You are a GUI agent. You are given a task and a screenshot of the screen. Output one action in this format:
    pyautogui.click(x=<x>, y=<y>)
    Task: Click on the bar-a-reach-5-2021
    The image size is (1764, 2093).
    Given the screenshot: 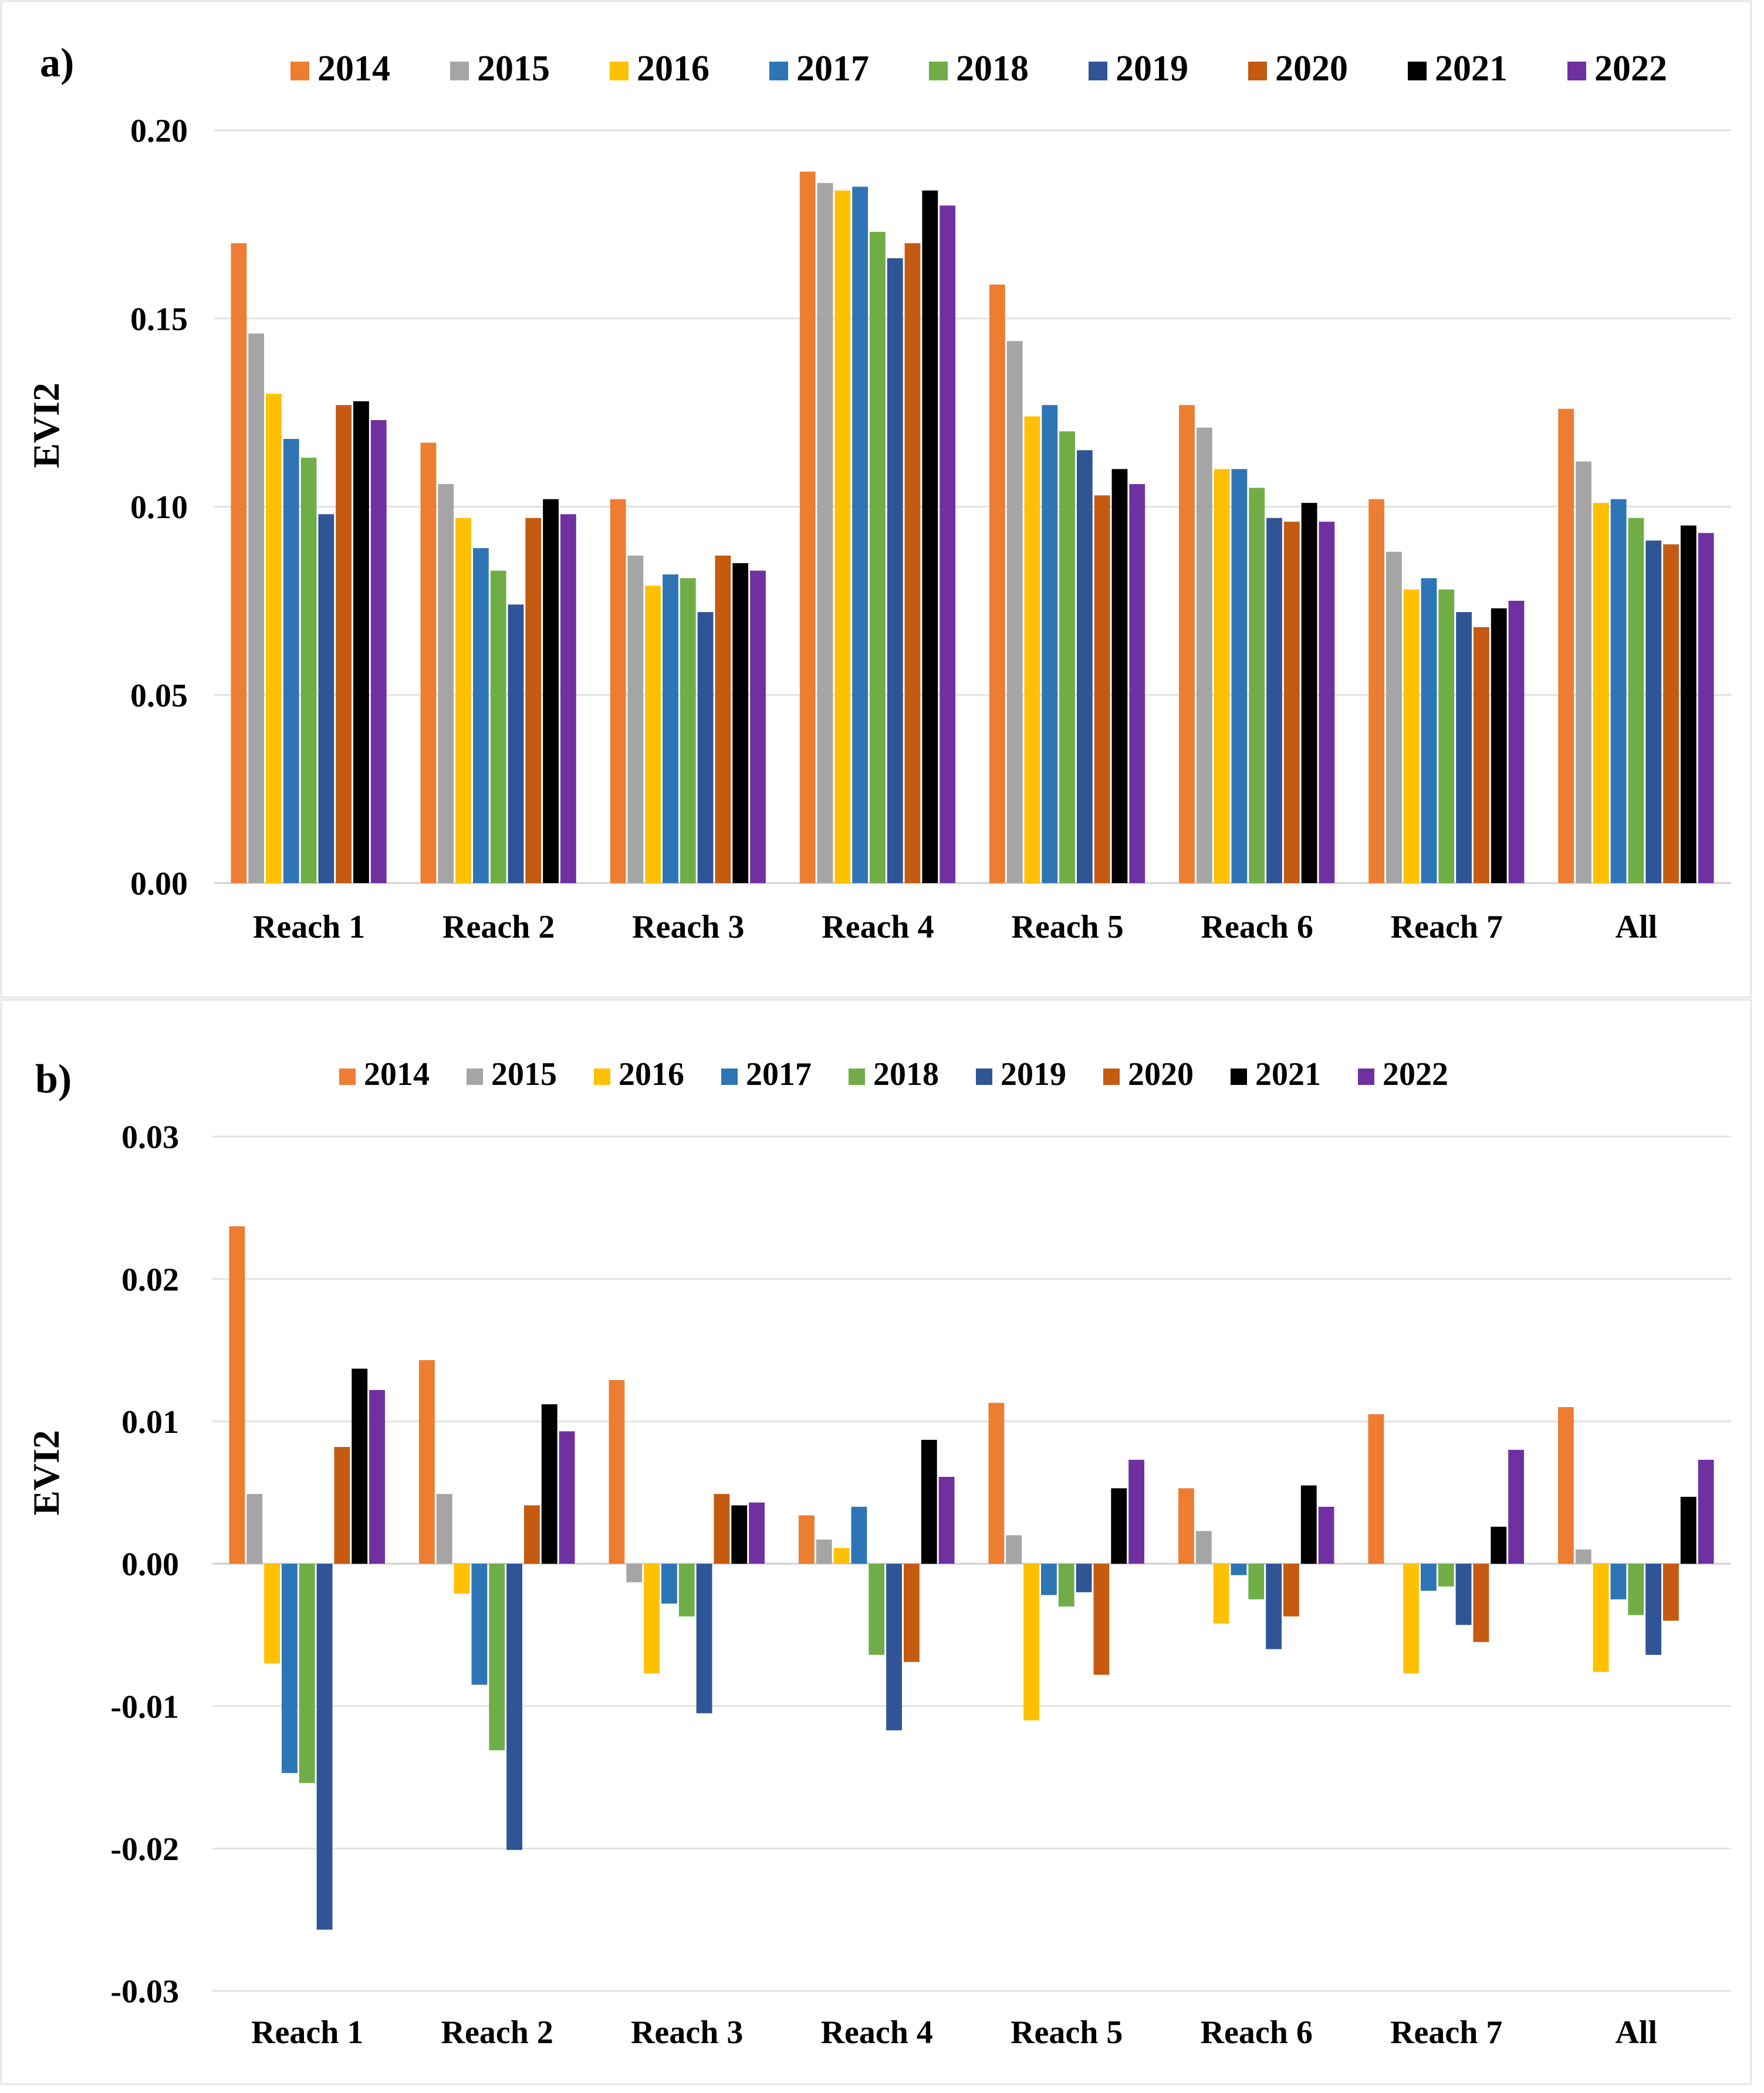 What is the action you would take?
    pyautogui.click(x=1119, y=676)
    